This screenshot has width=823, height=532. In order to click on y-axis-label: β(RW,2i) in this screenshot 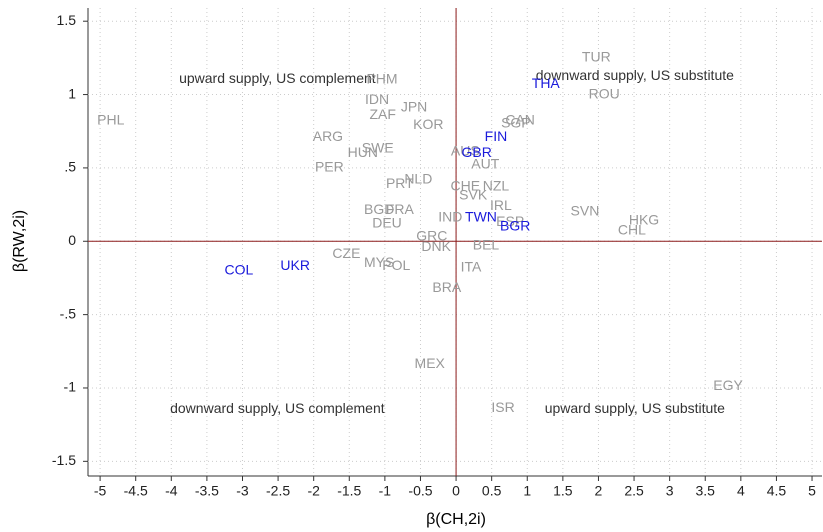, I will do `click(19, 241)`.